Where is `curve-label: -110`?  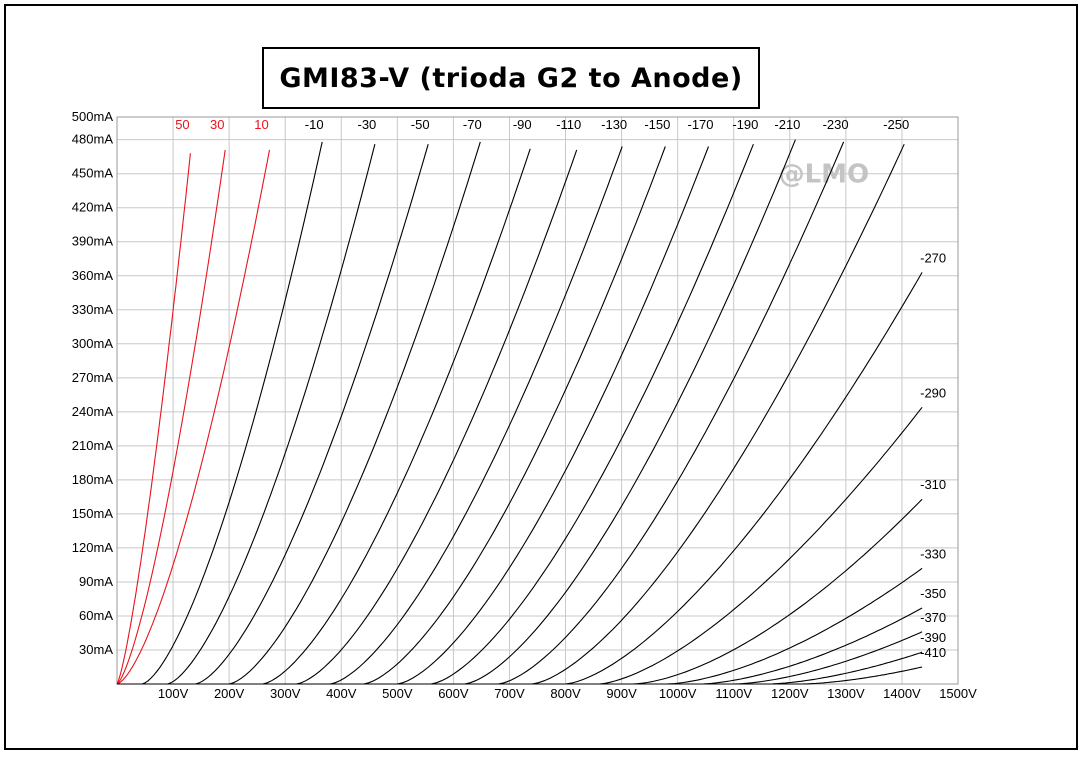
curve-label: -110 is located at coordinates (568, 124).